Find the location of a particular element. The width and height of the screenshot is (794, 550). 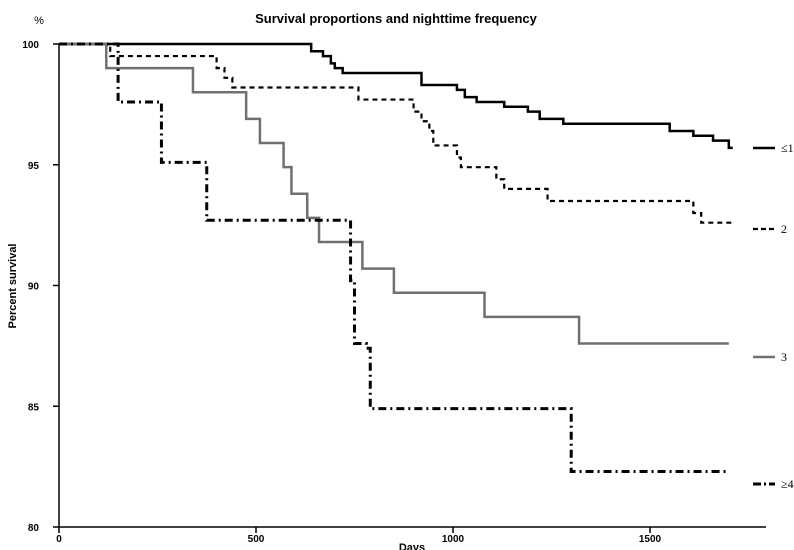

x-tick-label: 1000 is located at coordinates (453, 539).